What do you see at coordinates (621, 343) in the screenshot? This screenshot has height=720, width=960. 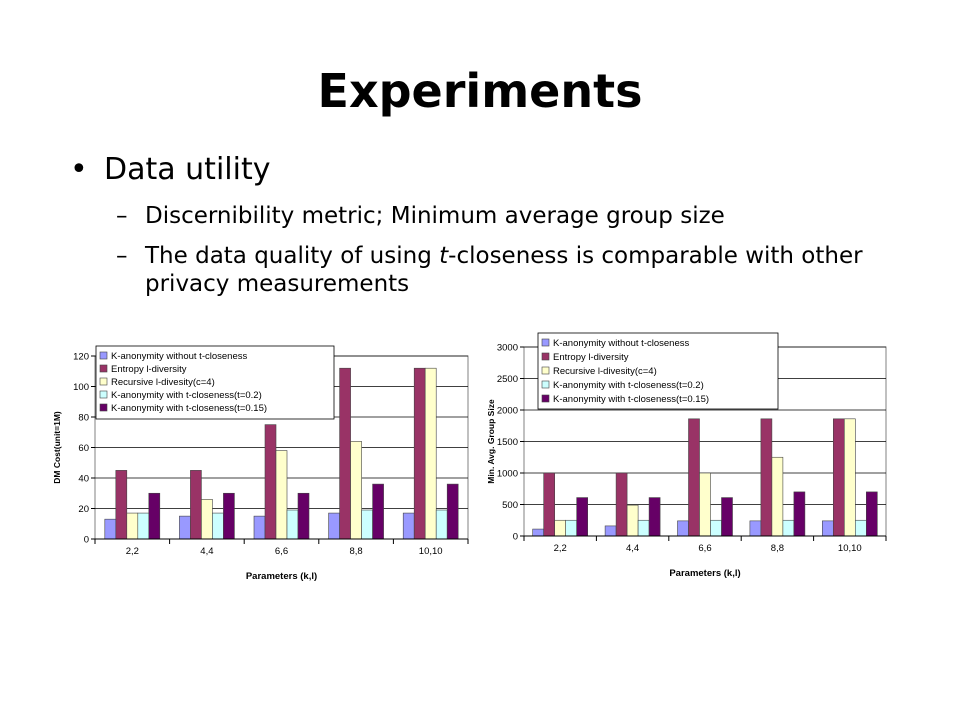 I see `legend-label-1: K-anonymity without t-closeness` at bounding box center [621, 343].